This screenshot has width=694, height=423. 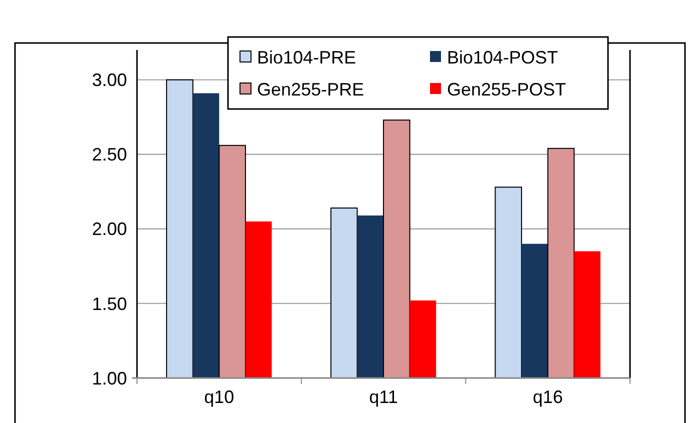 What do you see at coordinates (109, 378) in the screenshot?
I see `y-tick-label: 1.00` at bounding box center [109, 378].